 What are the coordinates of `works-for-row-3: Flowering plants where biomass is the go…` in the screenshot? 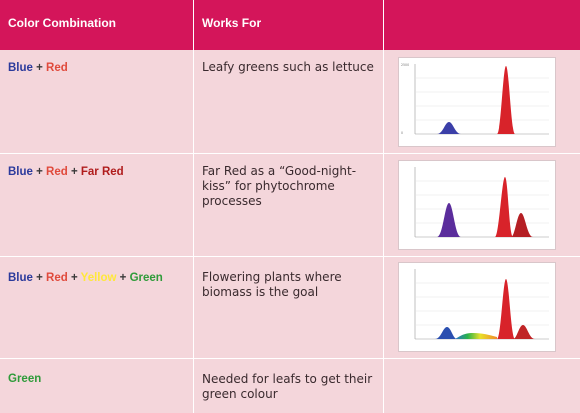 It's located at (272, 284).